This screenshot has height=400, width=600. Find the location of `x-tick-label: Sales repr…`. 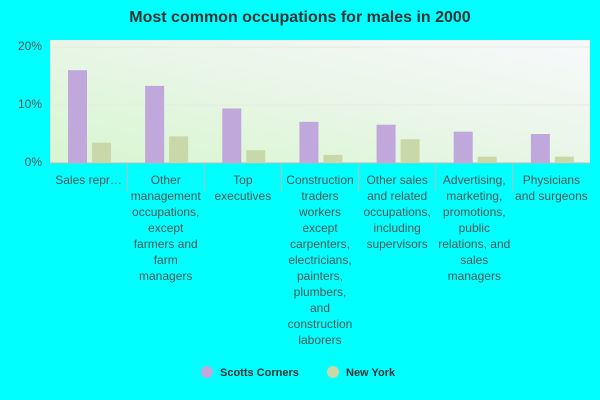

x-tick-label: Sales repr… is located at coordinates (88, 180).